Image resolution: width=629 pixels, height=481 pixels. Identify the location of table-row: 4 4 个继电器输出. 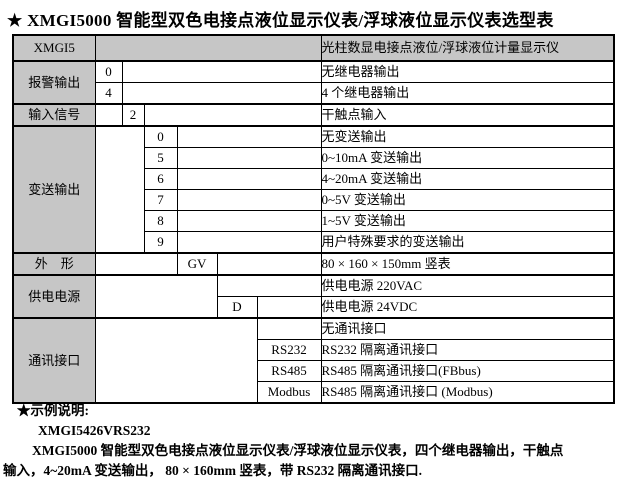
(314, 93).